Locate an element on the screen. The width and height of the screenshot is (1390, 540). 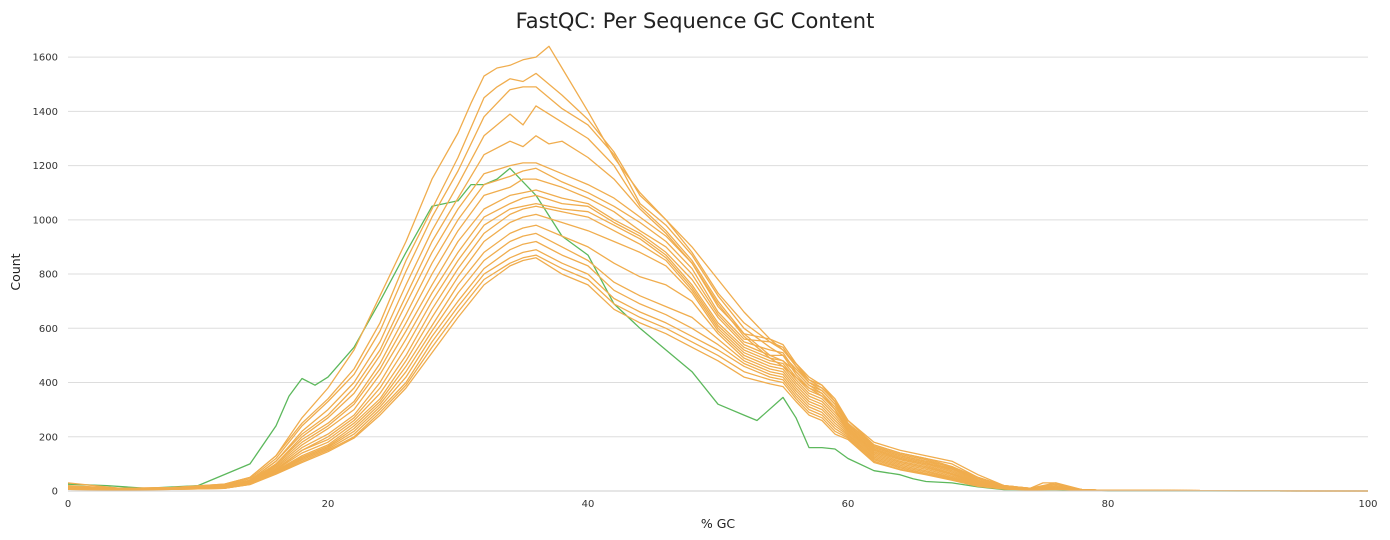
x-tick-label: 0 is located at coordinates (68, 504).